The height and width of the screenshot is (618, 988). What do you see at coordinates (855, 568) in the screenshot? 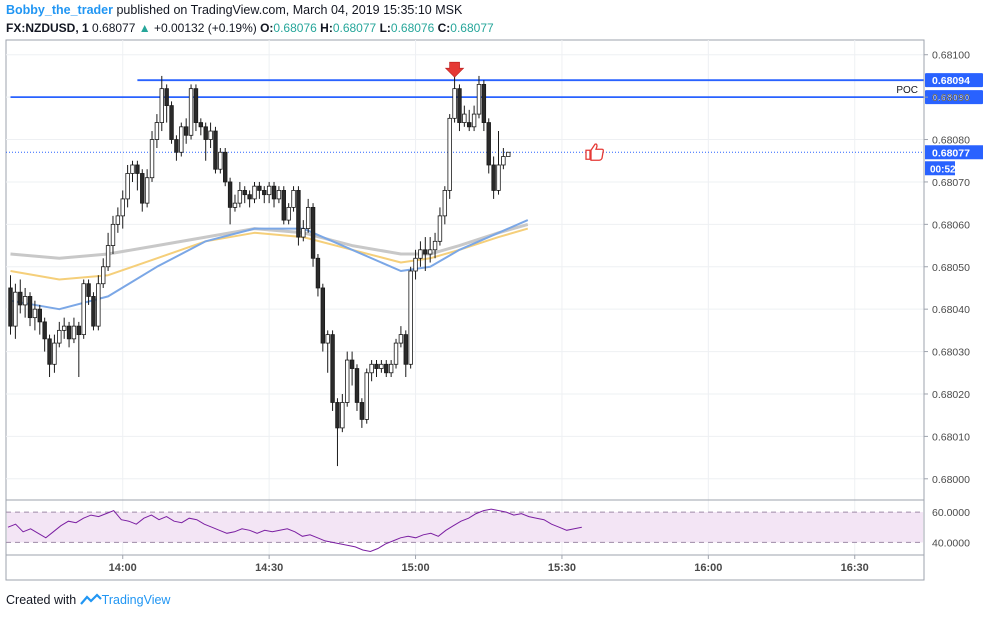
I see `time-tick-label: 16:30` at bounding box center [855, 568].